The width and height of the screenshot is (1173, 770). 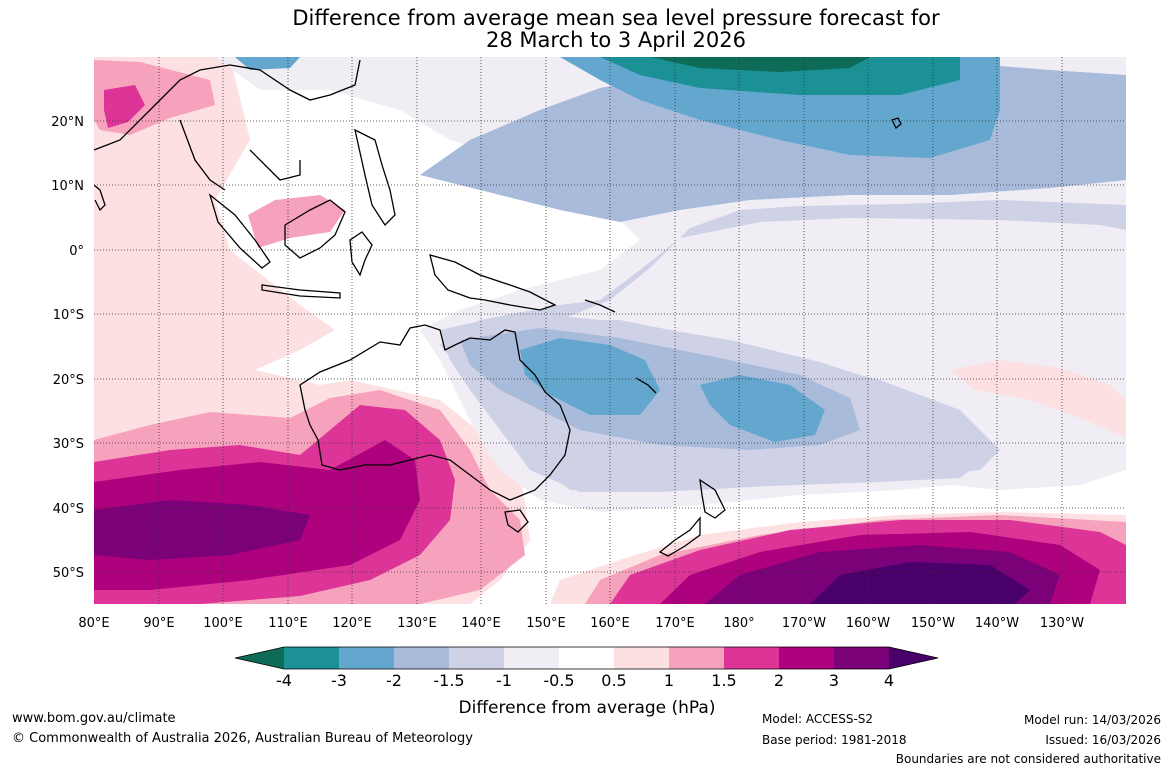 What do you see at coordinates (738, 623) in the screenshot?
I see `lon-label: 180°` at bounding box center [738, 623].